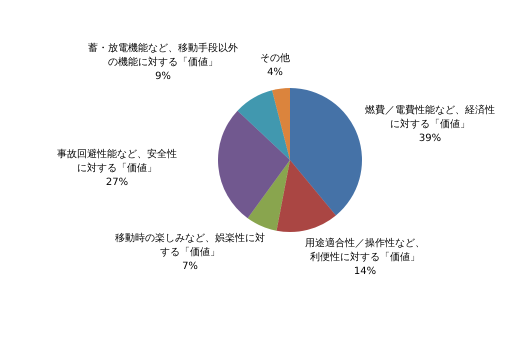  What do you see at coordinates (275, 59) in the screenshot?
I see `slice-label: その他` at bounding box center [275, 59].